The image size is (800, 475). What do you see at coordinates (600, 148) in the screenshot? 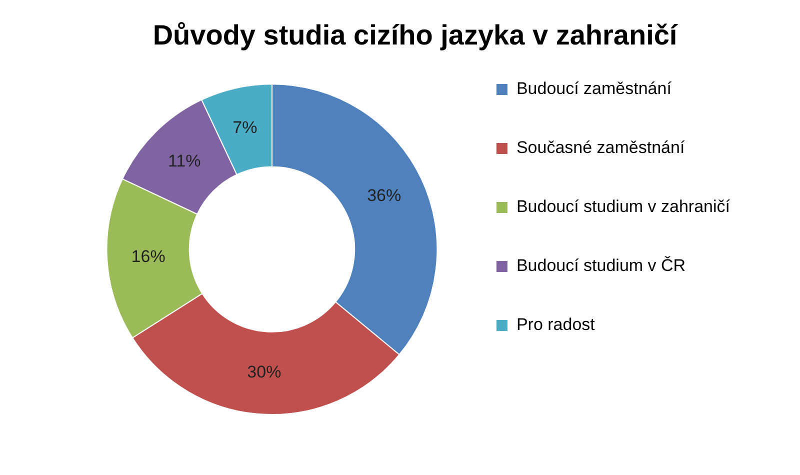
I see `legend-label: Současné zaměstnání` at bounding box center [600, 148].